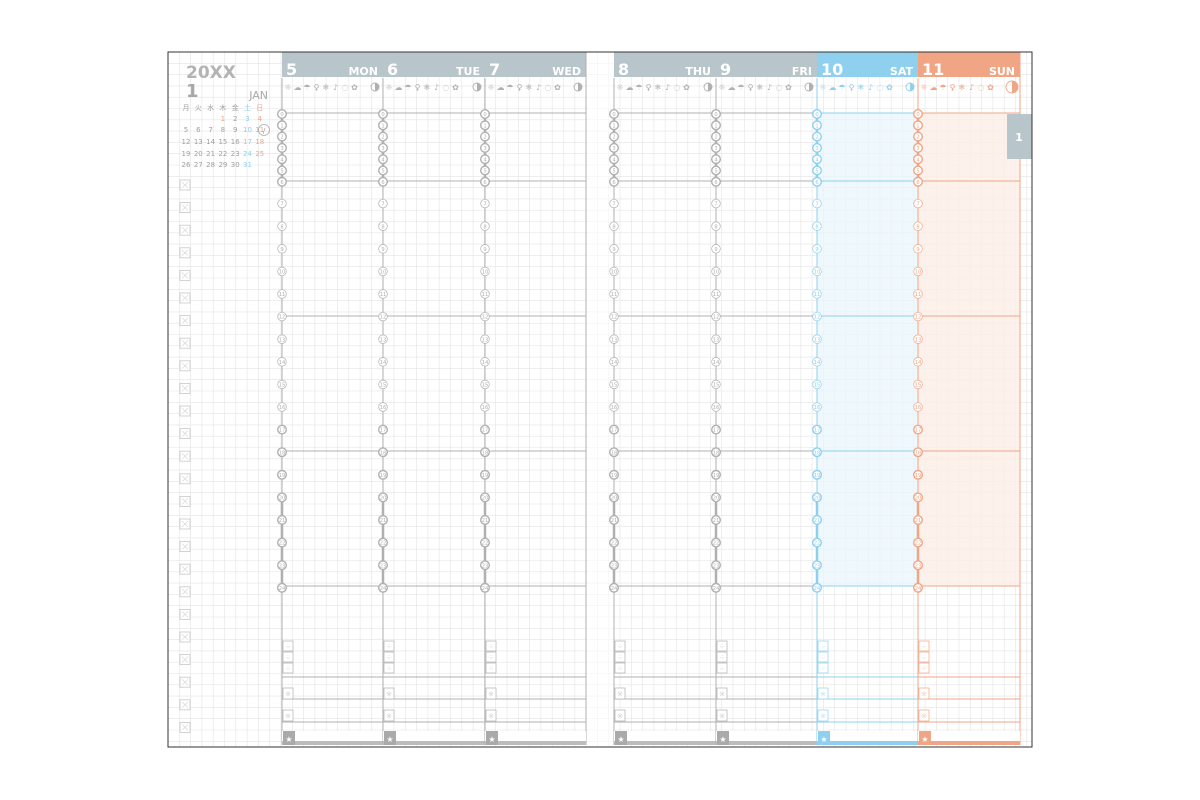  What do you see at coordinates (538, 87) in the screenshot?
I see `weather-icon: ♪` at bounding box center [538, 87].